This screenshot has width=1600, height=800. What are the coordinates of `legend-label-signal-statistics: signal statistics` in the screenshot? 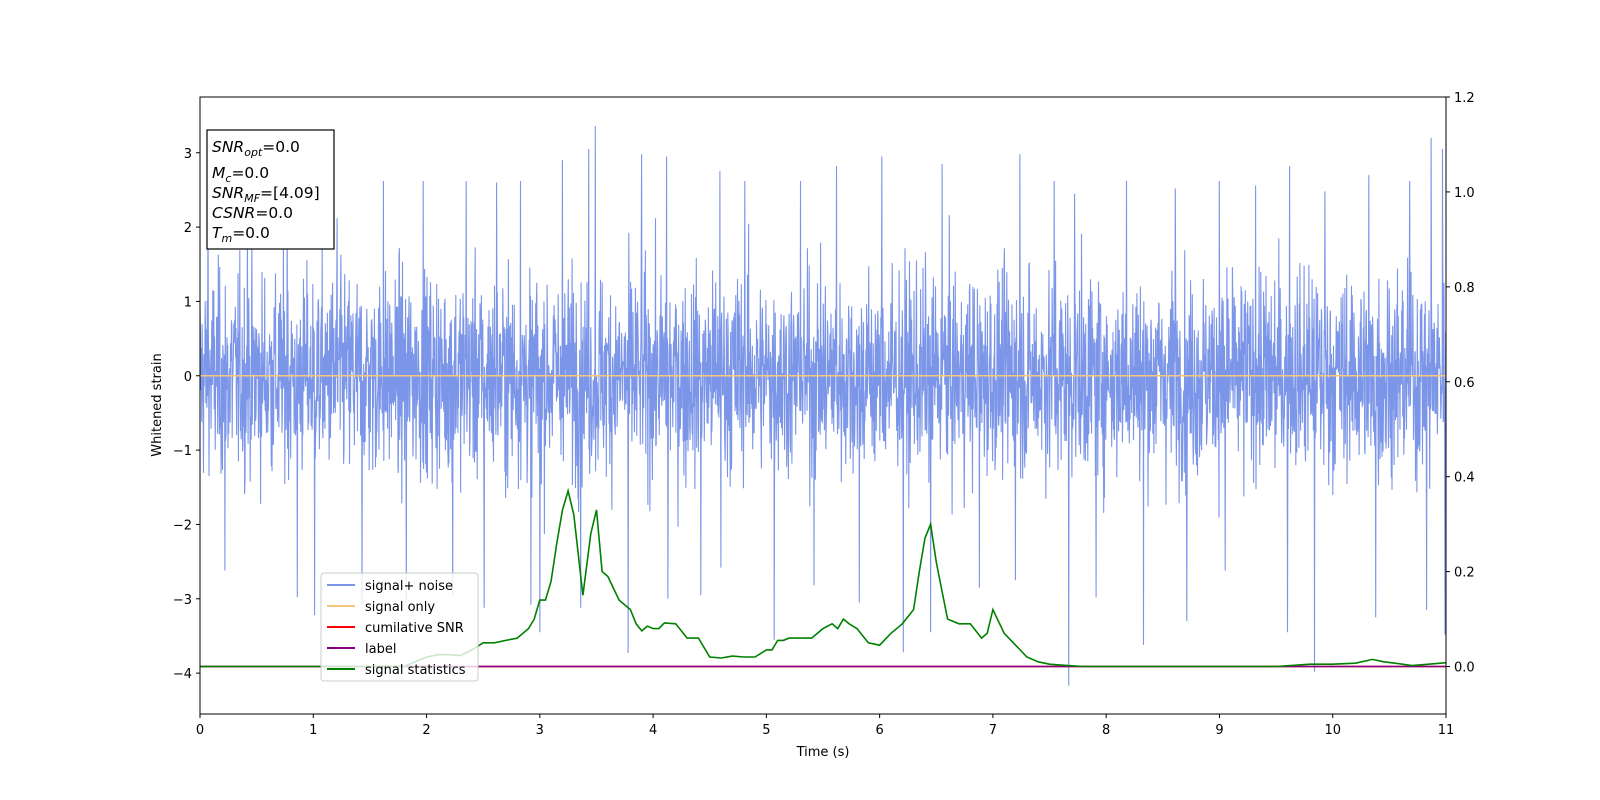 It's located at (415, 670).